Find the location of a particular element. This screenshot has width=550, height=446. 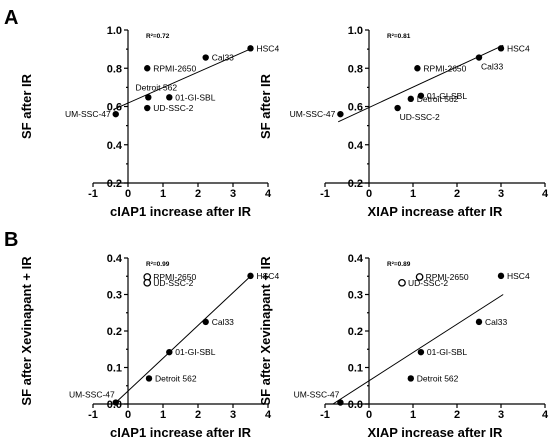

panel-label-b: B is located at coordinates (11, 240).